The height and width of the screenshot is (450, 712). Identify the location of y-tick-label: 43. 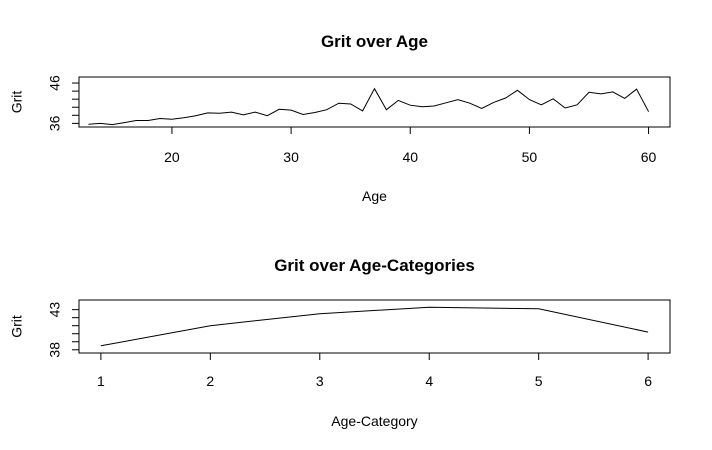
(55, 310).